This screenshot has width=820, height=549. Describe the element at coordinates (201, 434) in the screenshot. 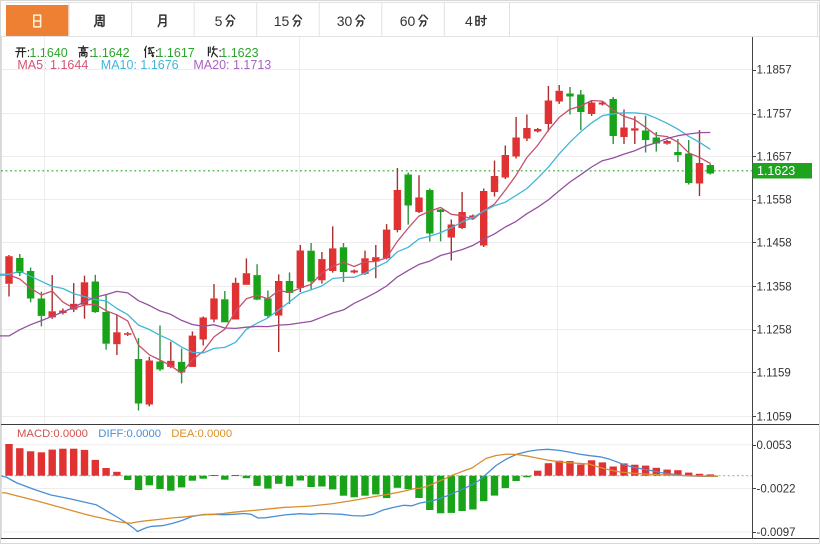

I see `svg-text: DEA:0.0000` at that location.